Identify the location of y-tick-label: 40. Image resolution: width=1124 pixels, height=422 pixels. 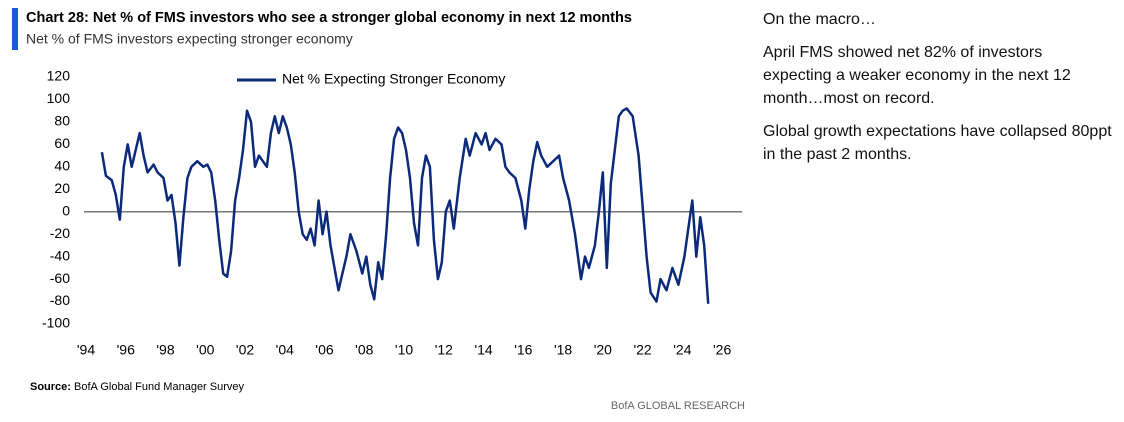
(62, 166).